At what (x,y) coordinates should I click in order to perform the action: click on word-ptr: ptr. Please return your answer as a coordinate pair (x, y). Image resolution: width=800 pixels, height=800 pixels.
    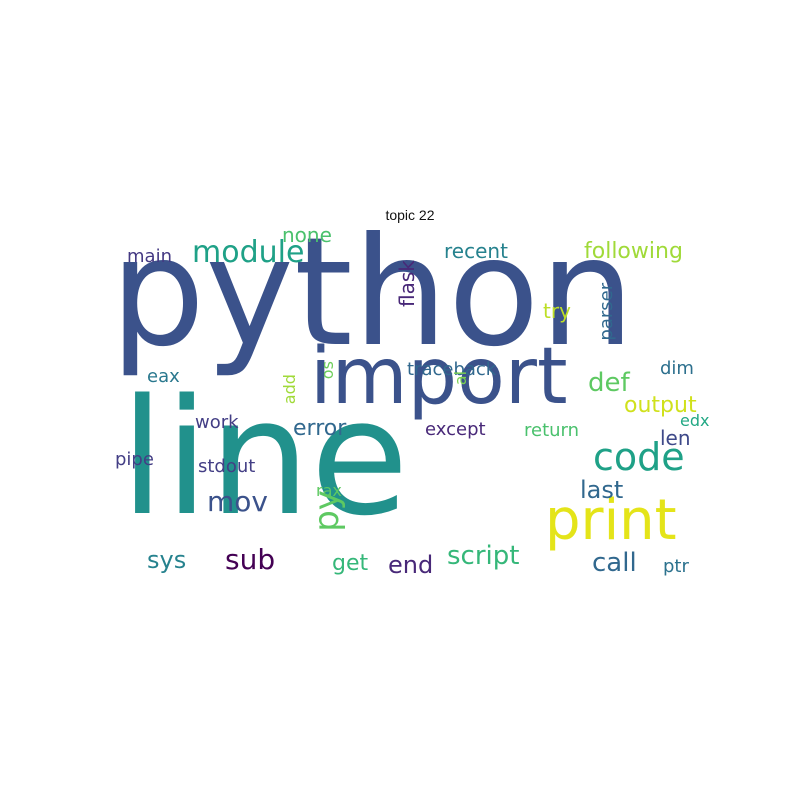
    Looking at the image, I should click on (676, 566).